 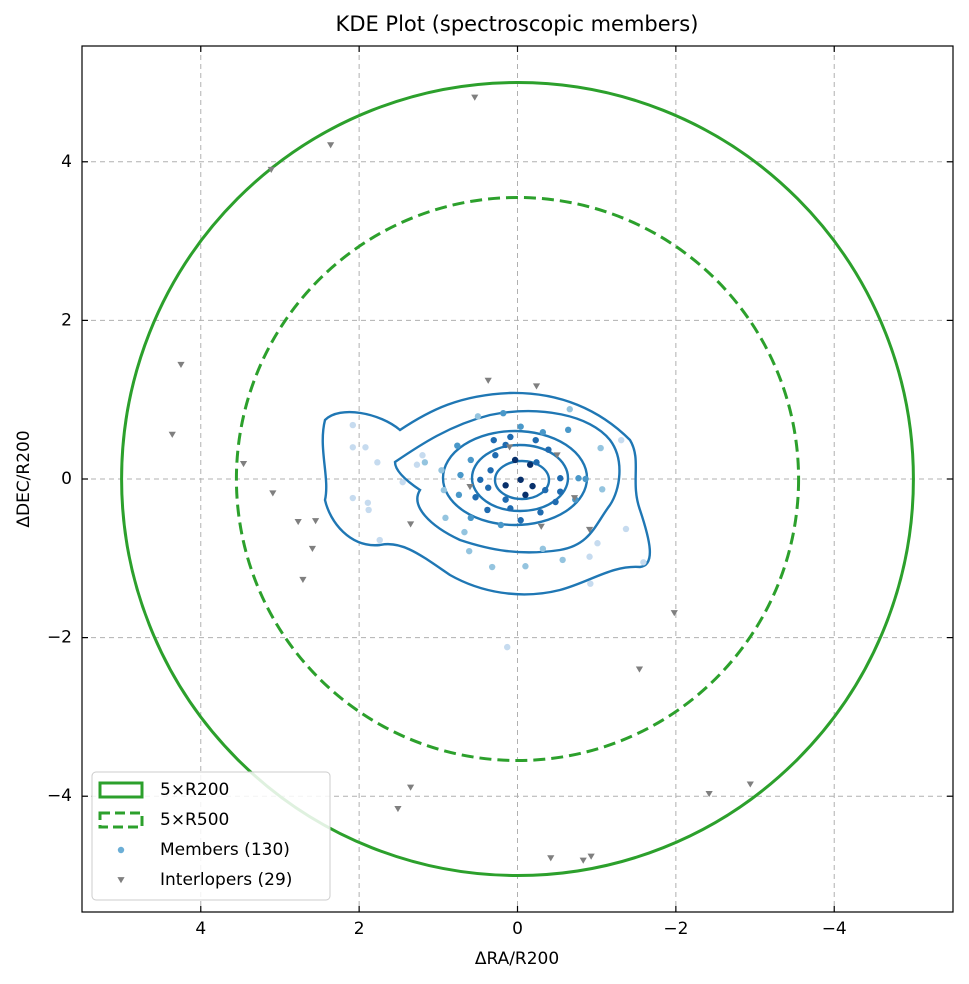 What do you see at coordinates (834, 929) in the screenshot?
I see `x-tick-label: −4` at bounding box center [834, 929].